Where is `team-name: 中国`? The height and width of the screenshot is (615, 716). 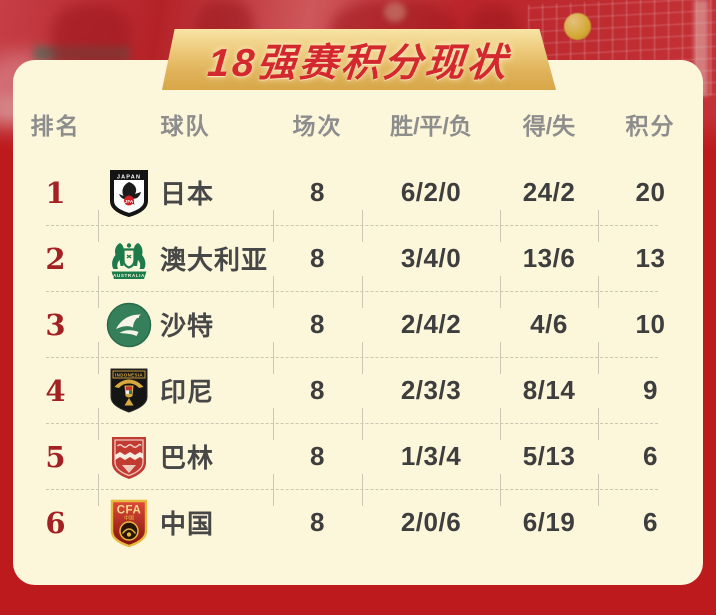 team-name: 中国 is located at coordinates (187, 524).